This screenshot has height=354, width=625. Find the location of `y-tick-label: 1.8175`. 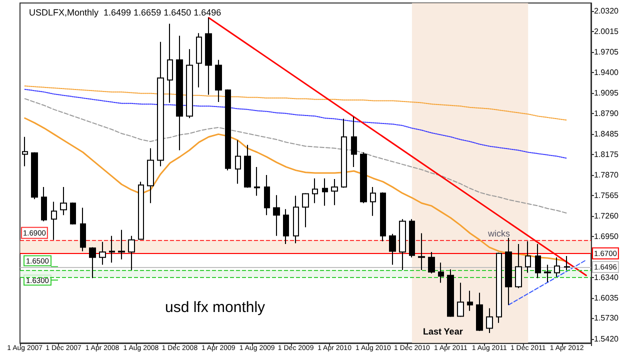

y-tick-label: 1.8175 is located at coordinates (607, 155).